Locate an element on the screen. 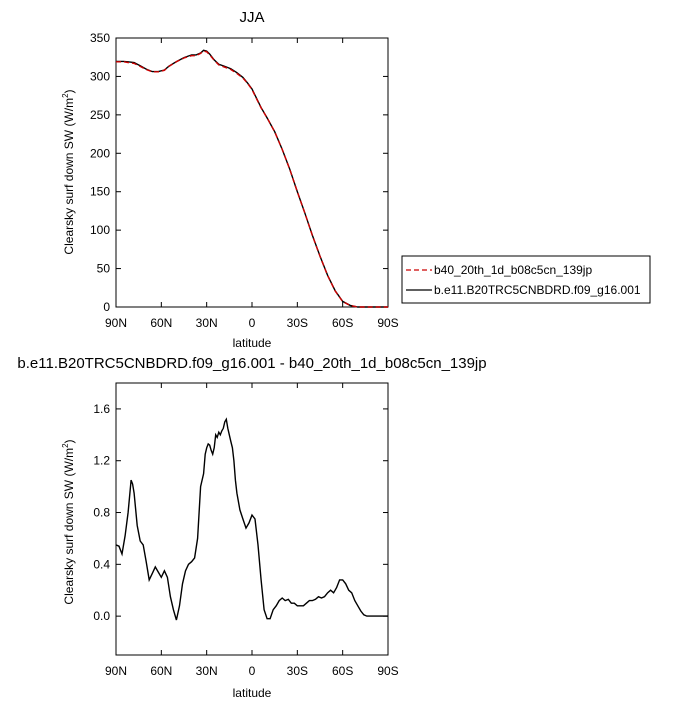 The image size is (697, 708). bottom-y-axis-label: Clearsky surf down SW (W/m2) is located at coordinates (68, 521).